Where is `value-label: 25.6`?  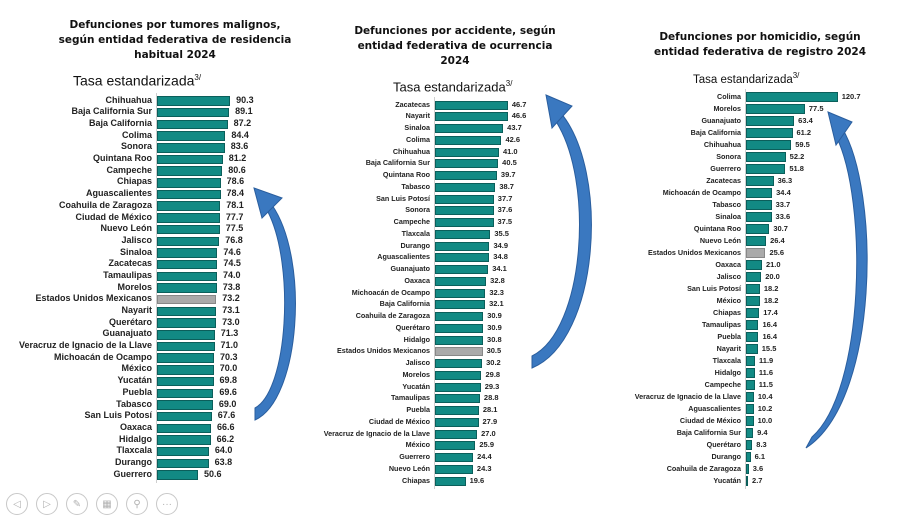 value-label: 25.6 is located at coordinates (777, 252).